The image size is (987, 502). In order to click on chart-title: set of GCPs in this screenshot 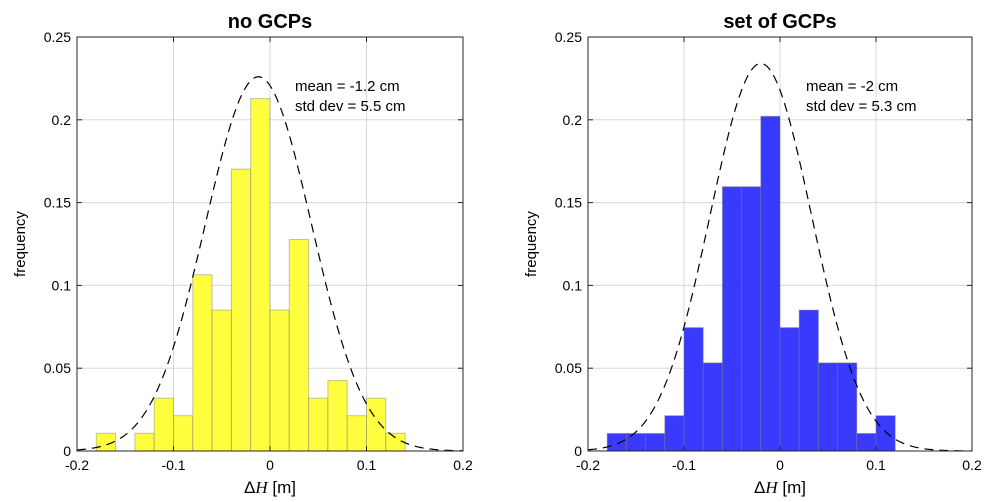, I will do `click(779, 22)`.